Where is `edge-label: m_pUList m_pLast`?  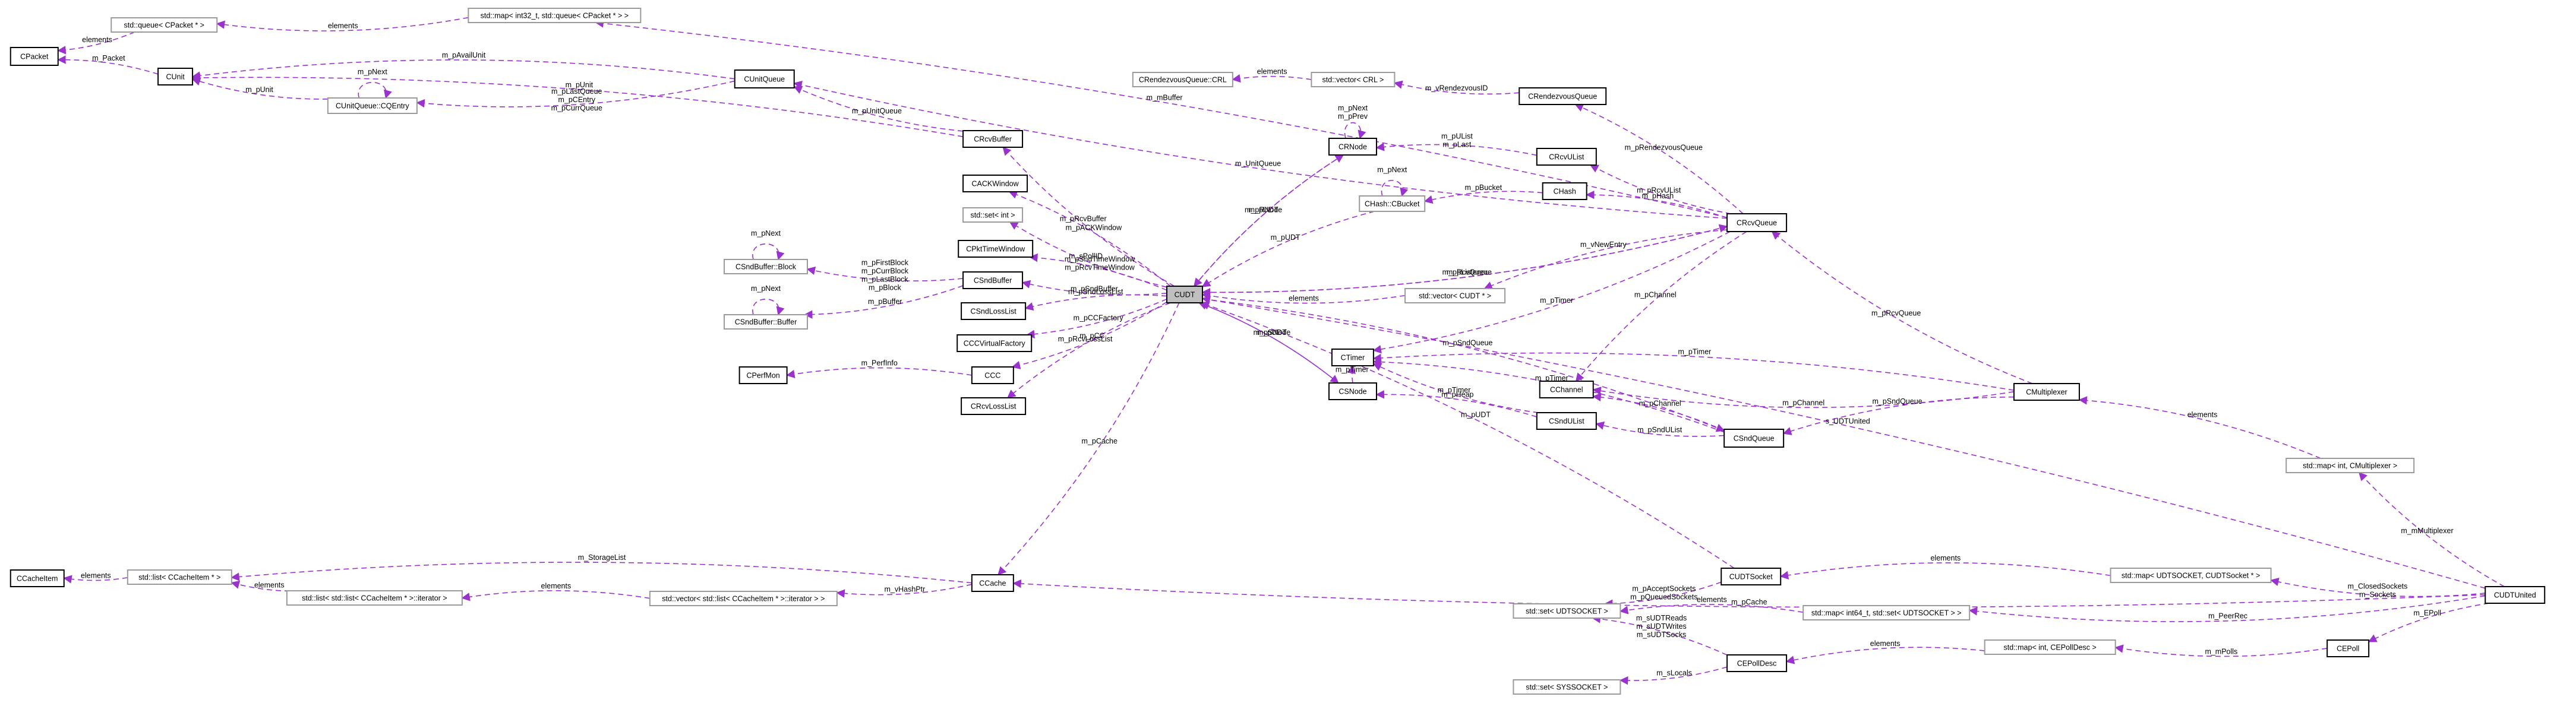 edge-label: m_pUList m_pLast is located at coordinates (1457, 140).